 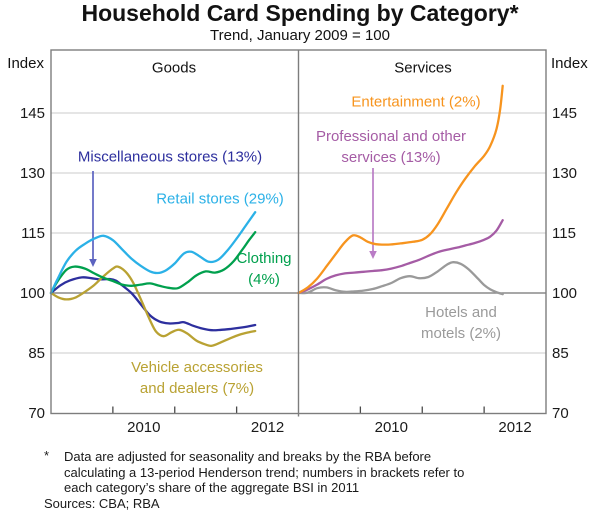 I want to click on series-line-miscellaneous-stores, so click(x=153, y=304).